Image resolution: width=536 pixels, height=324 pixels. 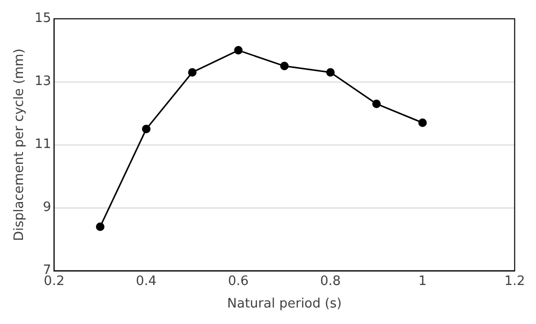 What do you see at coordinates (515, 281) in the screenshot?
I see `x-tick-label: 1.2` at bounding box center [515, 281].